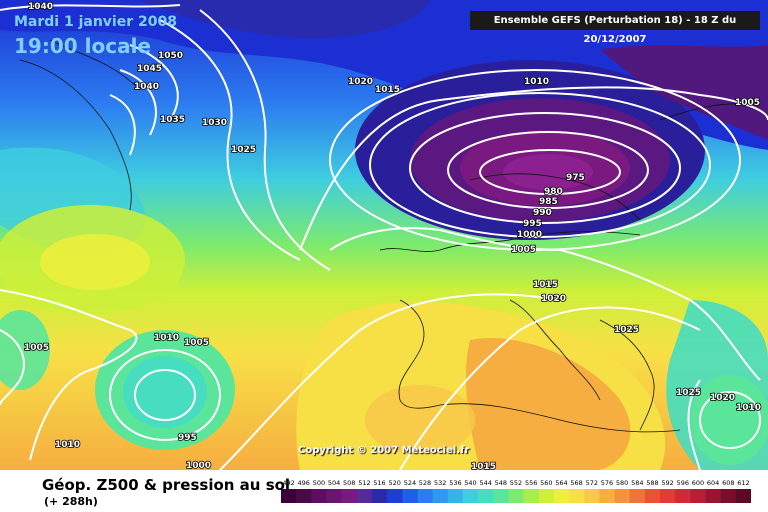  Describe the element at coordinates (683, 483) in the screenshot. I see `legend-tick-label: 596` at that location.